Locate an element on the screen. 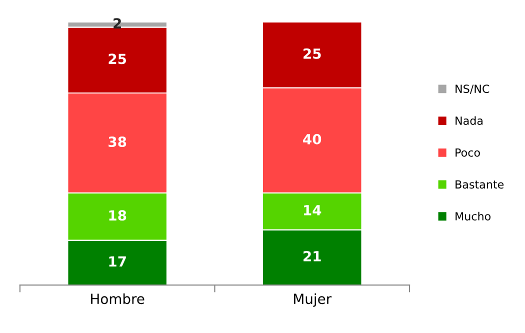 This screenshot has height=333, width=525. data-label: 14 is located at coordinates (313, 210).